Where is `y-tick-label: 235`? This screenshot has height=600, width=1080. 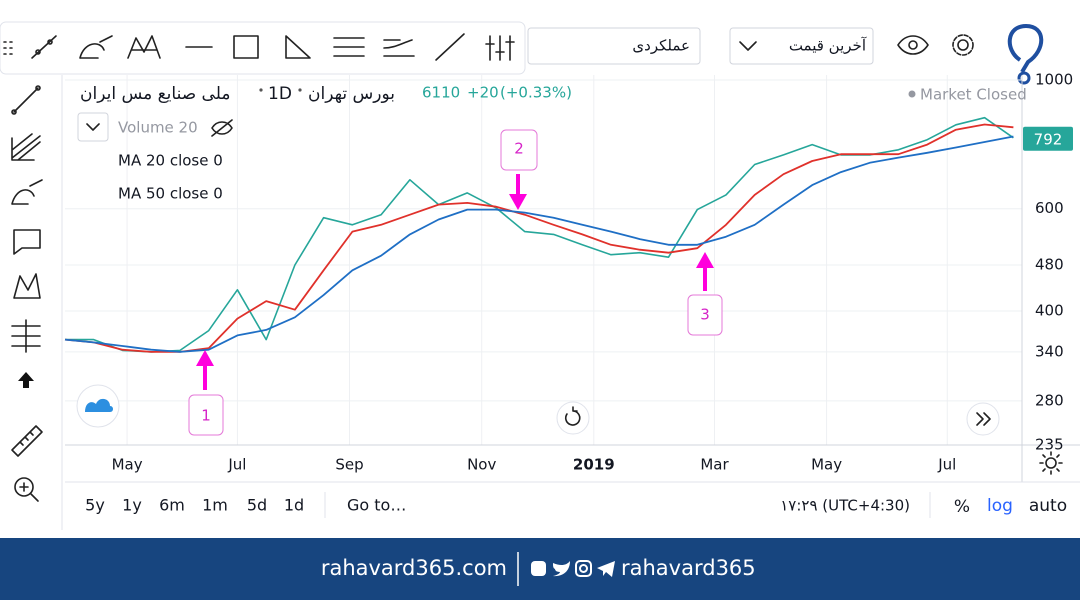 y-tick-label: 235 is located at coordinates (1049, 445).